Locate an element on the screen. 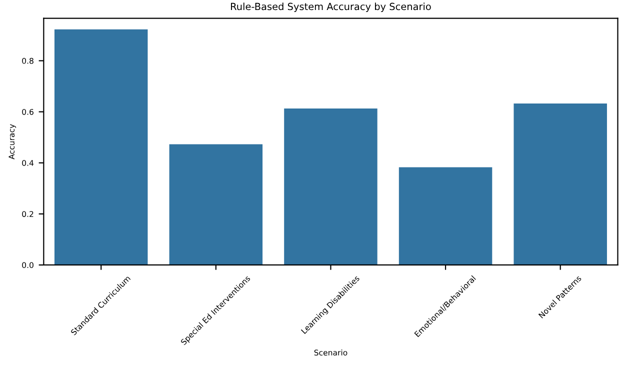 Image resolution: width=624 pixels, height=367 pixels. chart-title: Rule-Based System Accuracy by Scenario is located at coordinates (330, 7).